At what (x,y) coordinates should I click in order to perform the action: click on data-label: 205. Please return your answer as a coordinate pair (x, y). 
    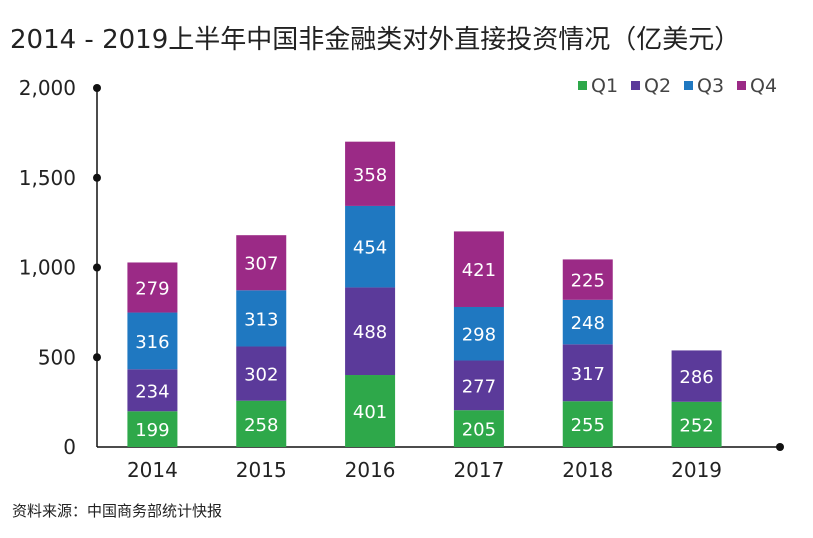
    Looking at the image, I should click on (479, 430).